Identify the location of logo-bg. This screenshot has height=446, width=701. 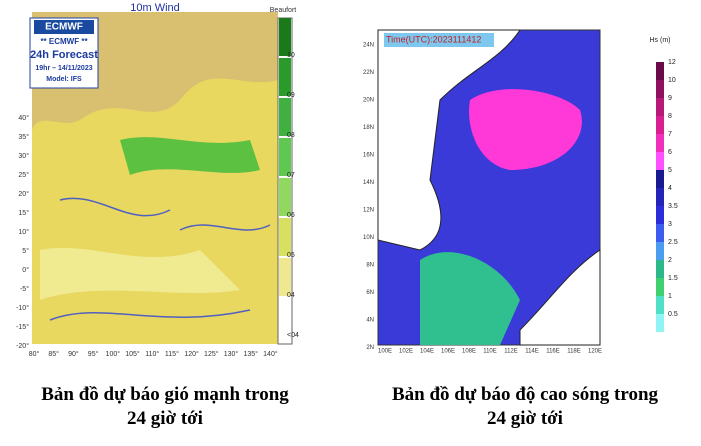
(64, 27).